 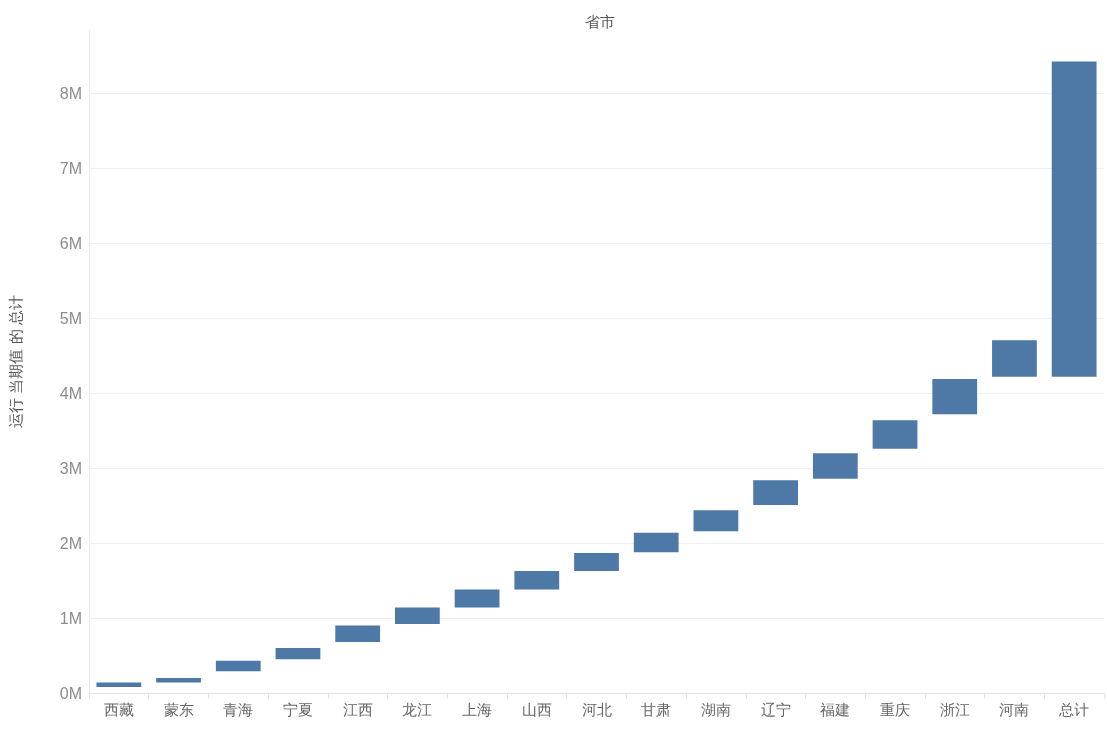 What do you see at coordinates (70, 169) in the screenshot?
I see `y-tick-label: 7M` at bounding box center [70, 169].